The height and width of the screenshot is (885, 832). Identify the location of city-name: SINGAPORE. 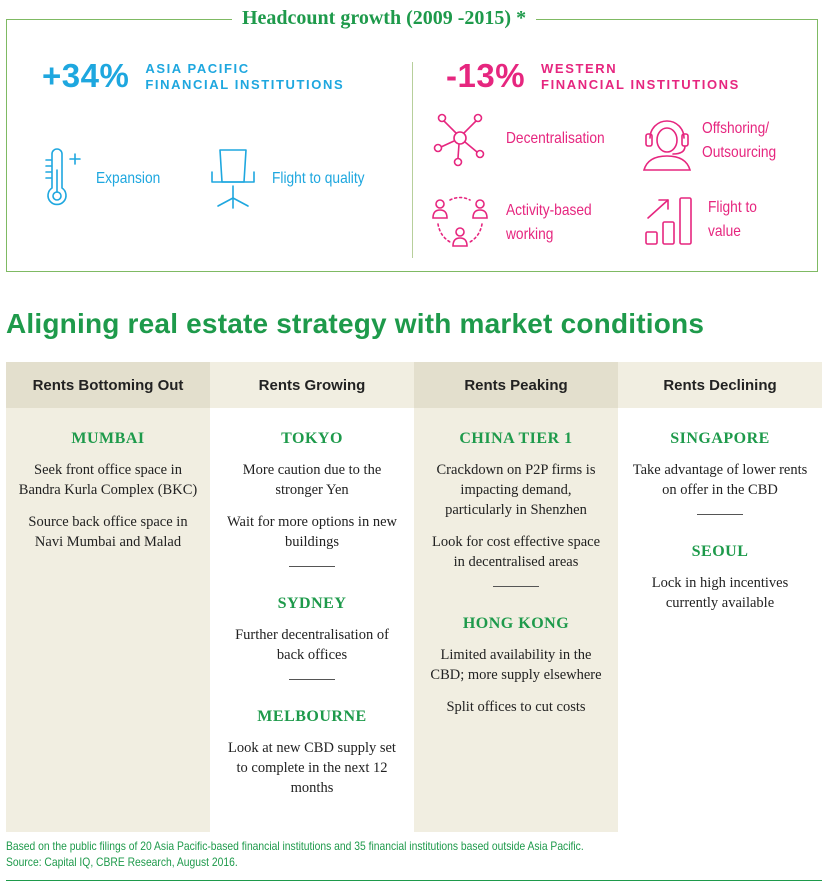
(720, 438).